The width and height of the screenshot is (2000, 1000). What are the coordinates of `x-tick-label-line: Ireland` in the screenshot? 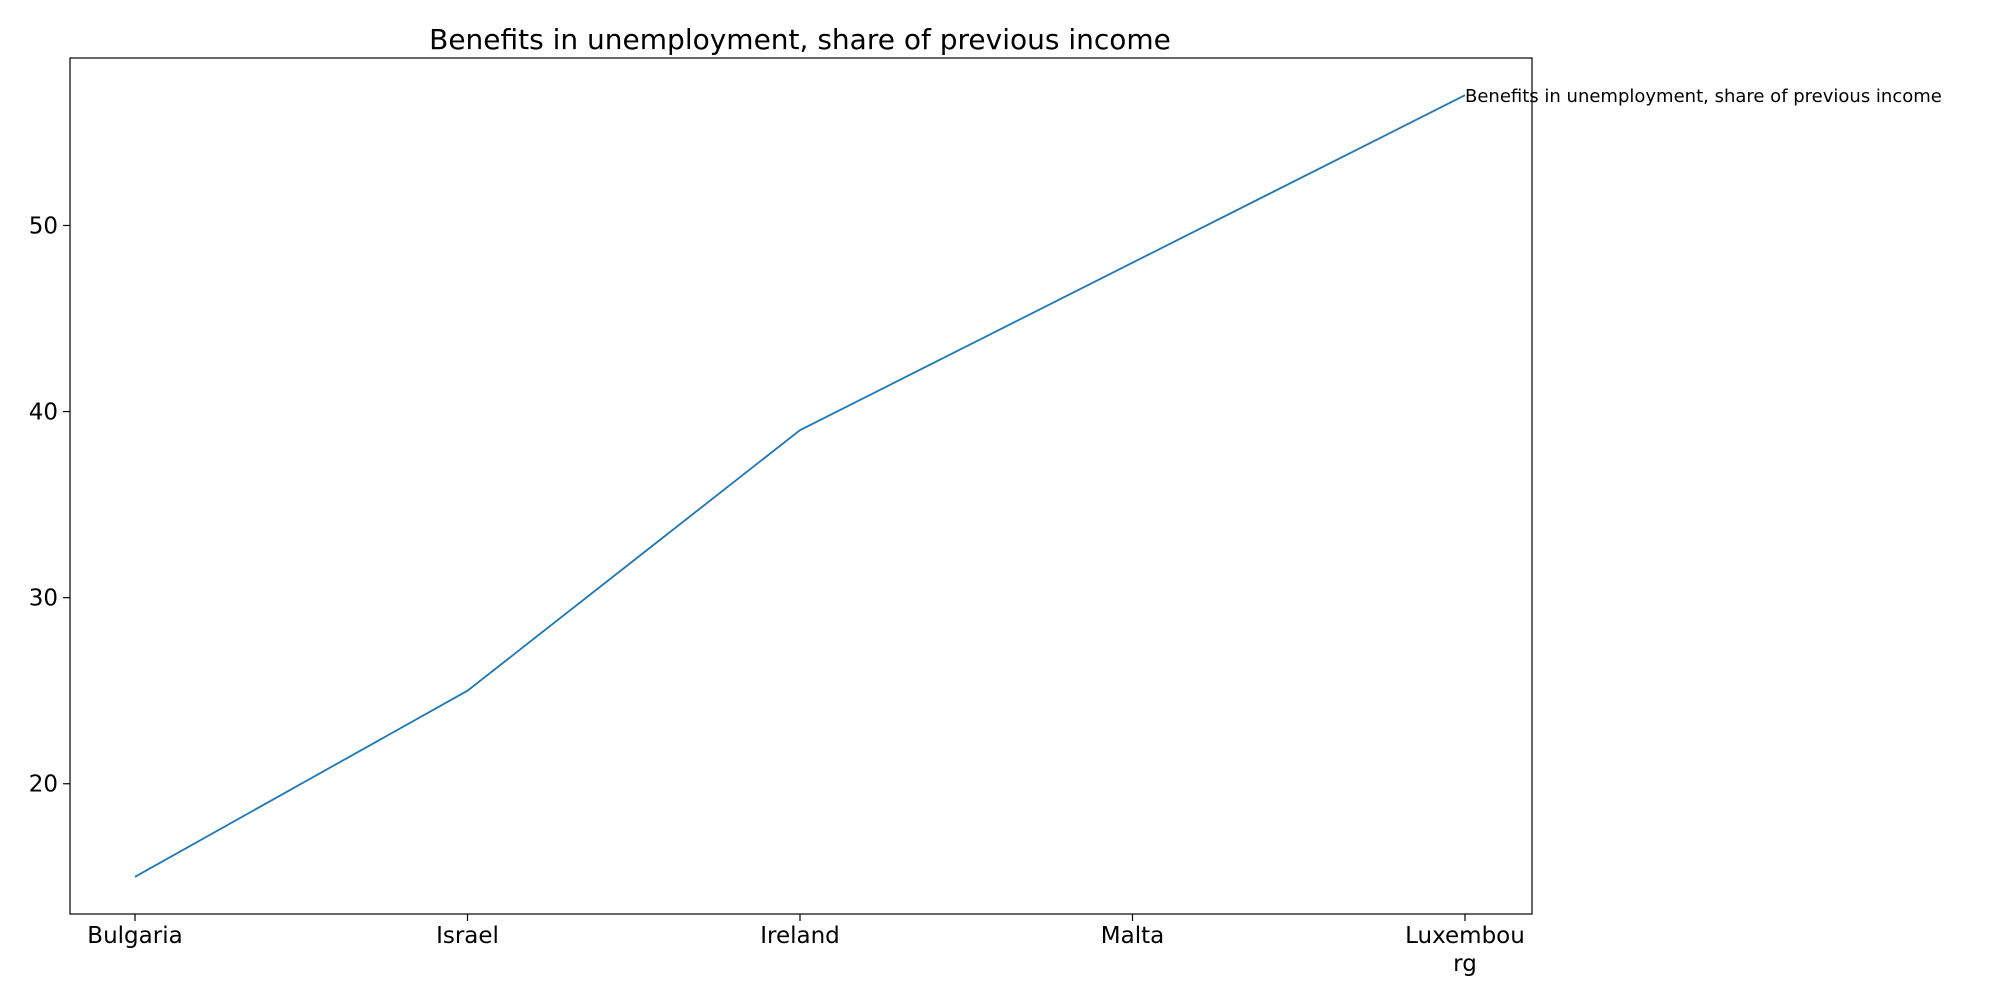 It's located at (800, 936).